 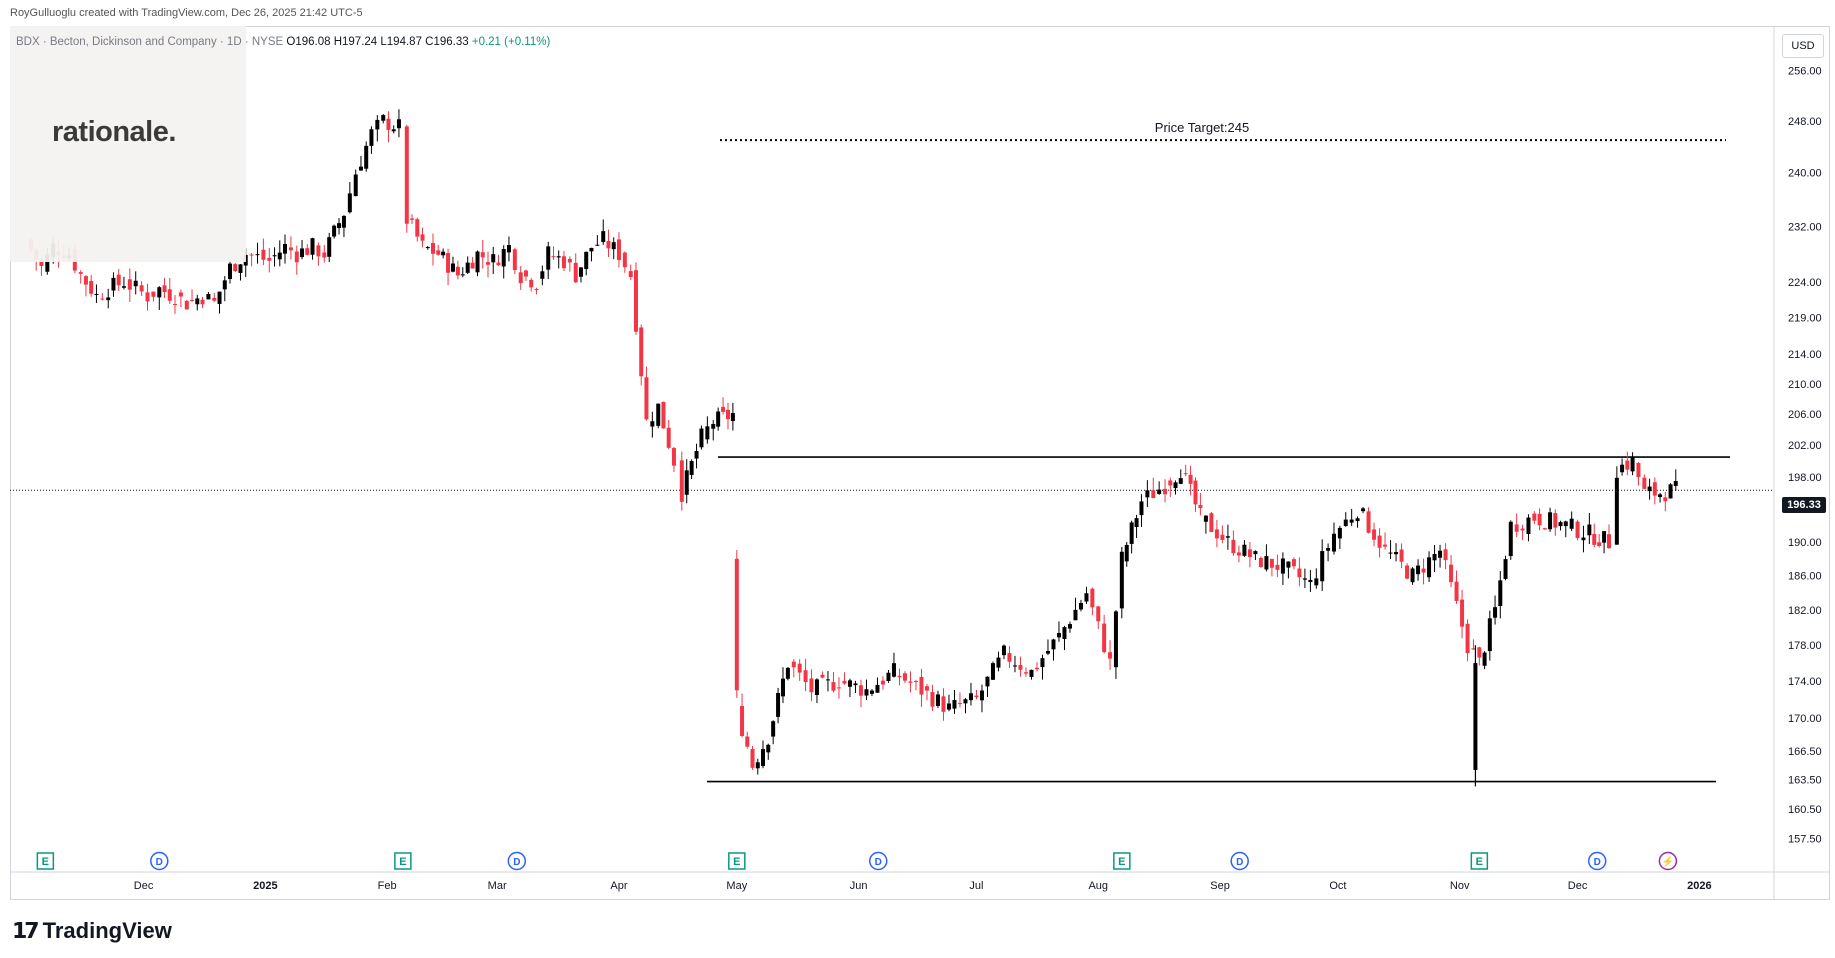 What do you see at coordinates (1220, 886) in the screenshot?
I see `x-tick-label: Sep` at bounding box center [1220, 886].